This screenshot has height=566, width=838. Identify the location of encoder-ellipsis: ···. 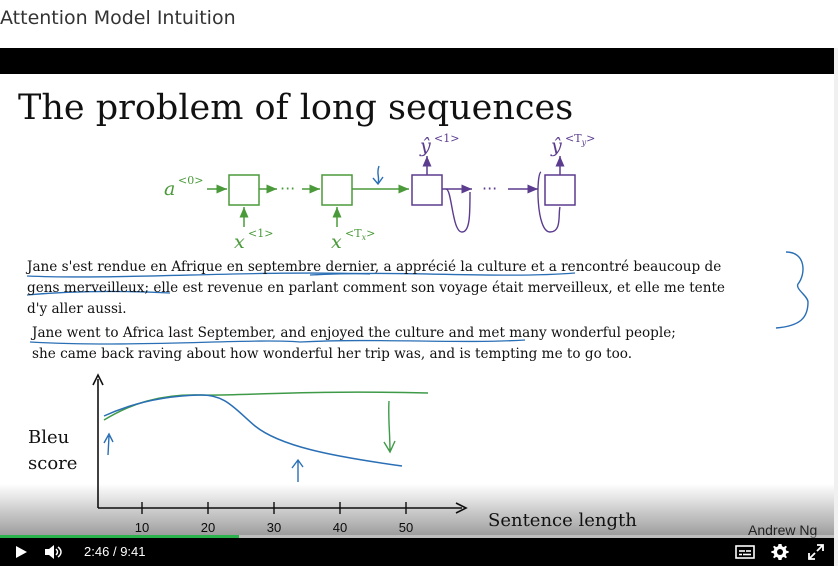
(287, 188).